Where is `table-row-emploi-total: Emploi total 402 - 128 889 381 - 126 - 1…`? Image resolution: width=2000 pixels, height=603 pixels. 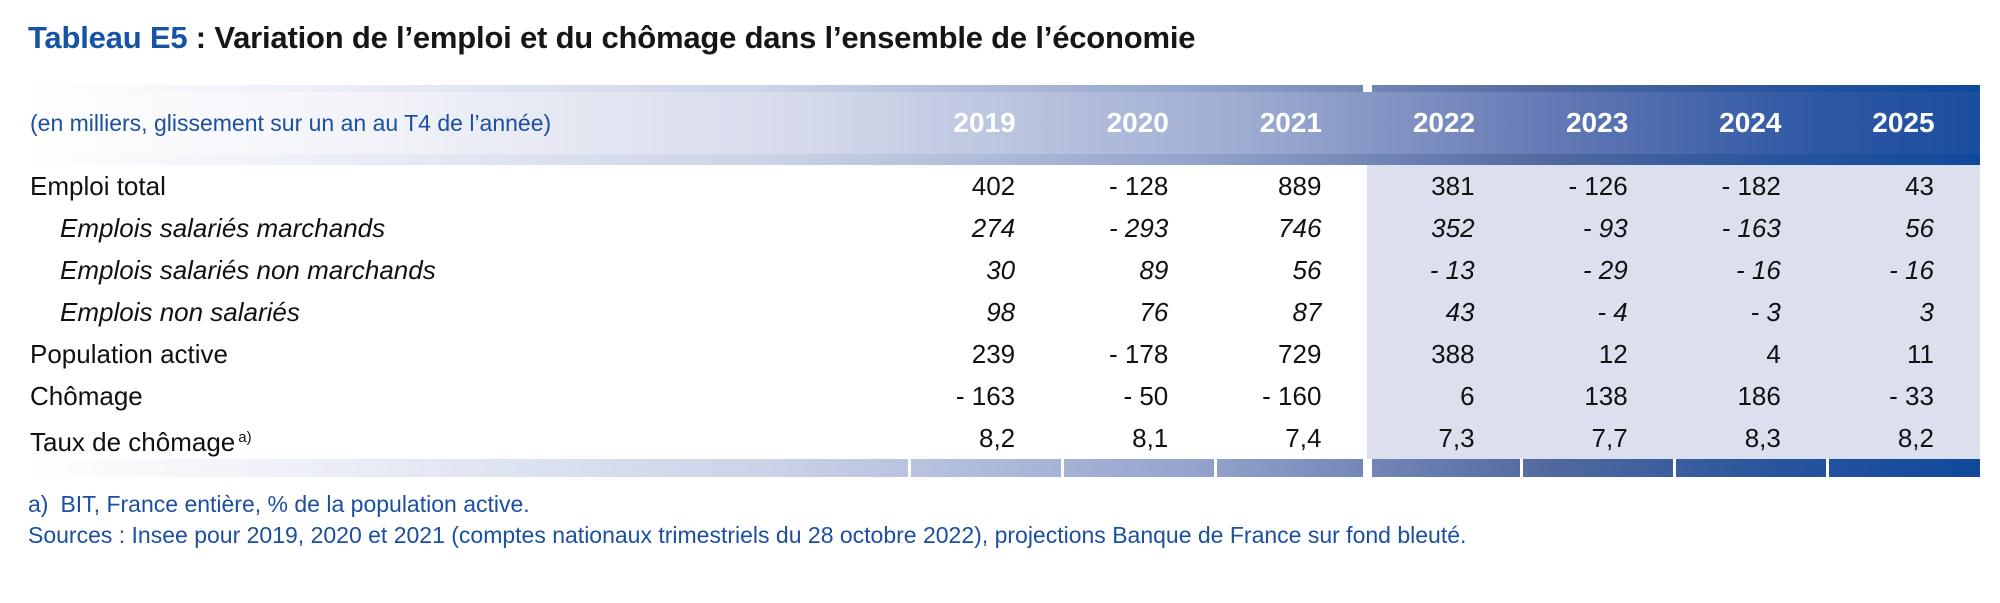 table-row-emploi-total: Emploi total 402 - 128 889 381 - 126 - 1… is located at coordinates (1002, 186).